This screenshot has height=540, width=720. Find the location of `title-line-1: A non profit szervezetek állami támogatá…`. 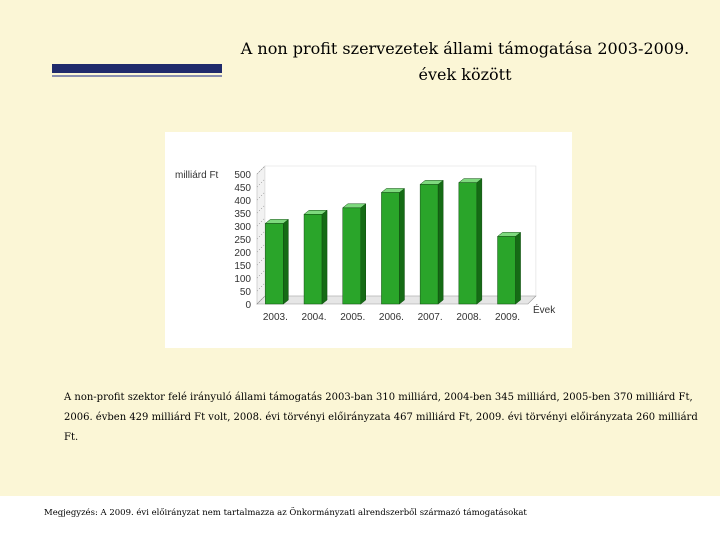

title-line-1: A non profit szervezetek állami támogatá… is located at coordinates (465, 48).